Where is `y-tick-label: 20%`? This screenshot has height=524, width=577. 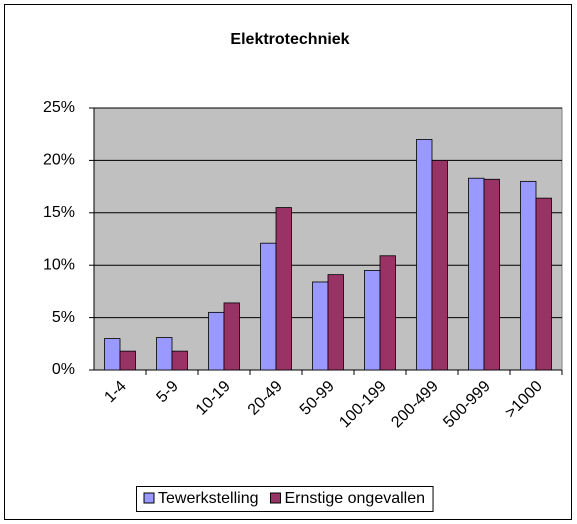 y-tick-label: 20% is located at coordinates (59, 160).